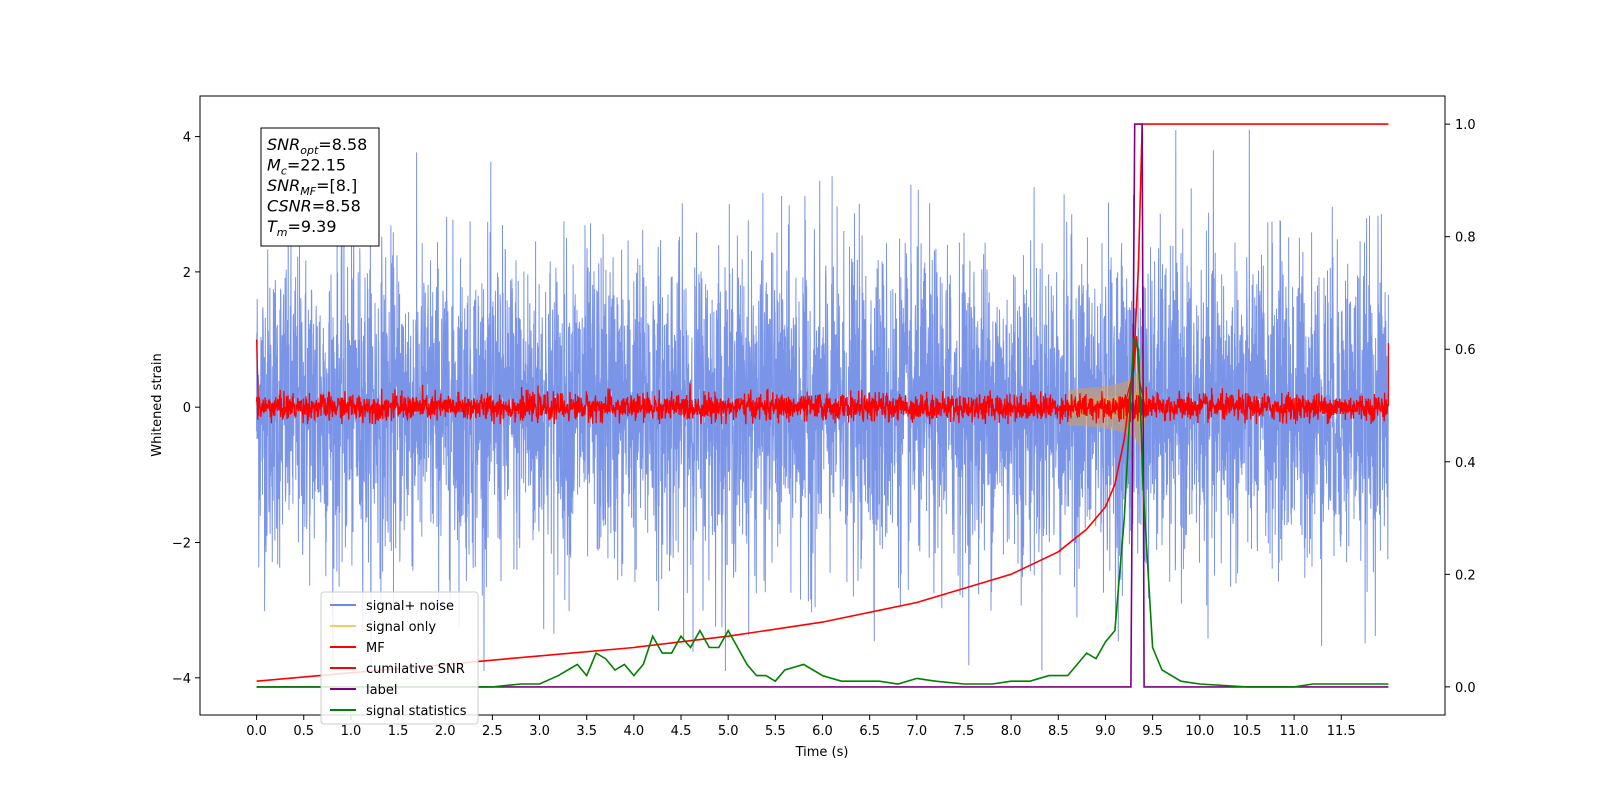 Image resolution: width=1600 pixels, height=800 pixels. I want to click on x-axis-title: Time (s), so click(822, 752).